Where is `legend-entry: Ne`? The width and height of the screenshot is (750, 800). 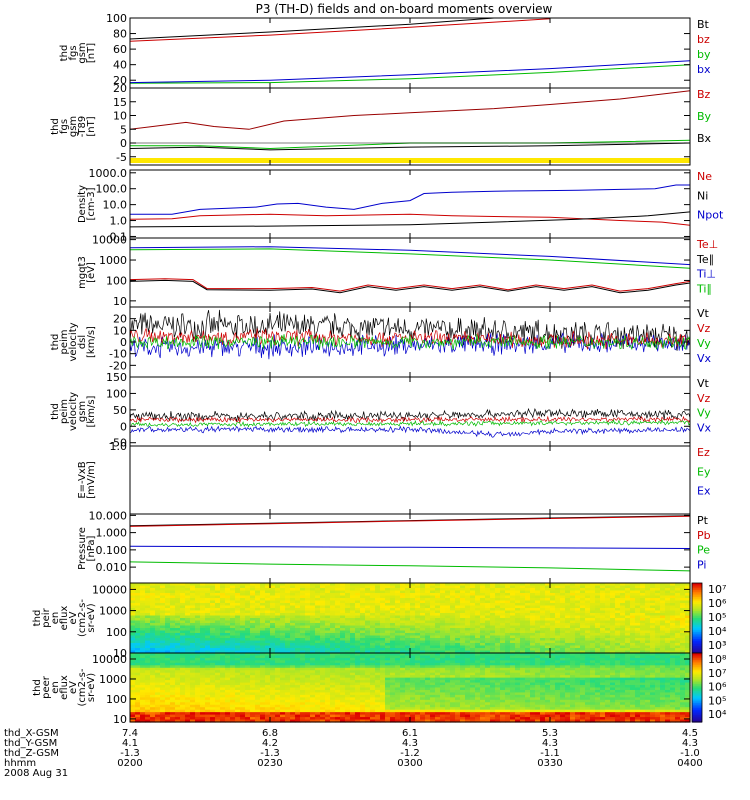 legend-entry: Ne is located at coordinates (704, 176).